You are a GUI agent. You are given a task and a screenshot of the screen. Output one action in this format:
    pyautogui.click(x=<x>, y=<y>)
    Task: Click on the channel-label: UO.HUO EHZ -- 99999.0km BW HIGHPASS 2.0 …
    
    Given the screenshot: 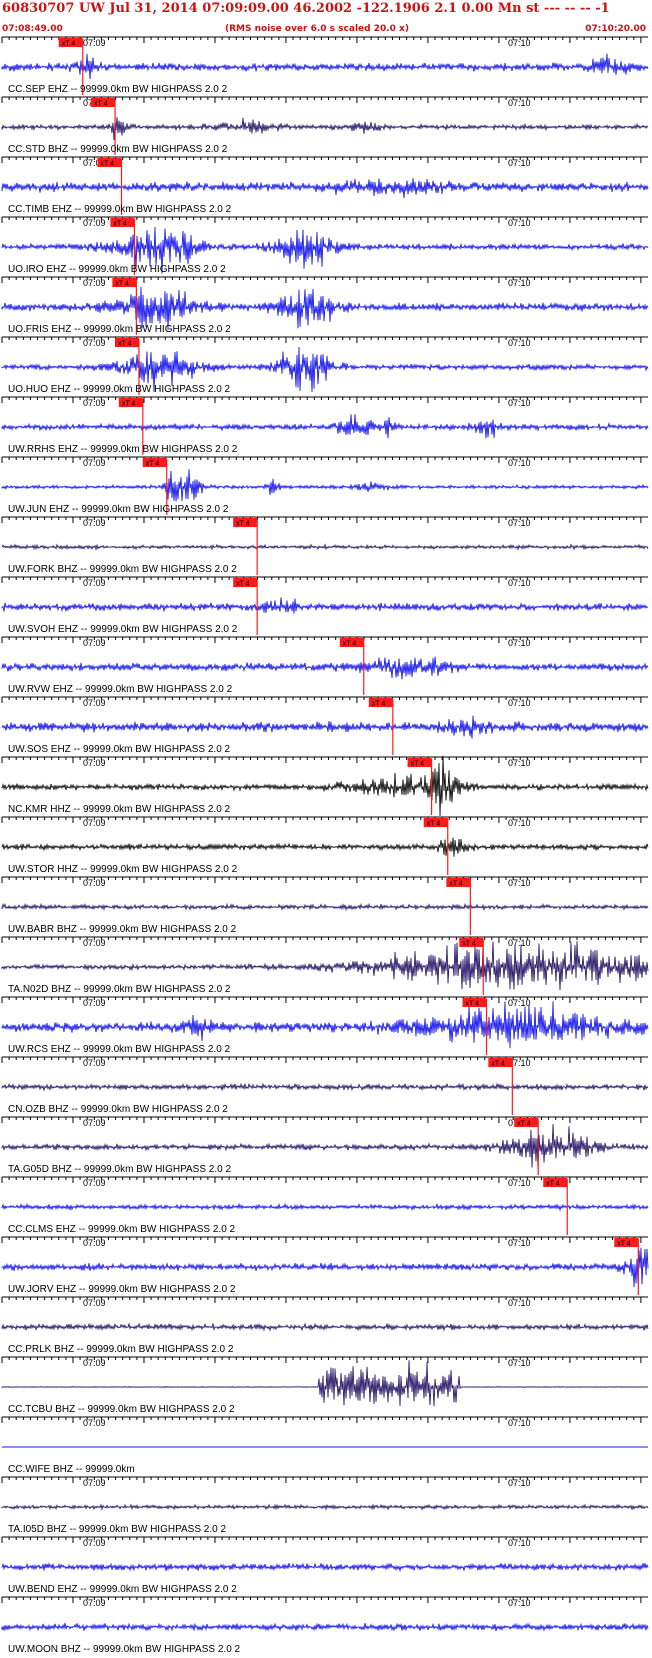 What is the action you would take?
    pyautogui.click(x=119, y=389)
    